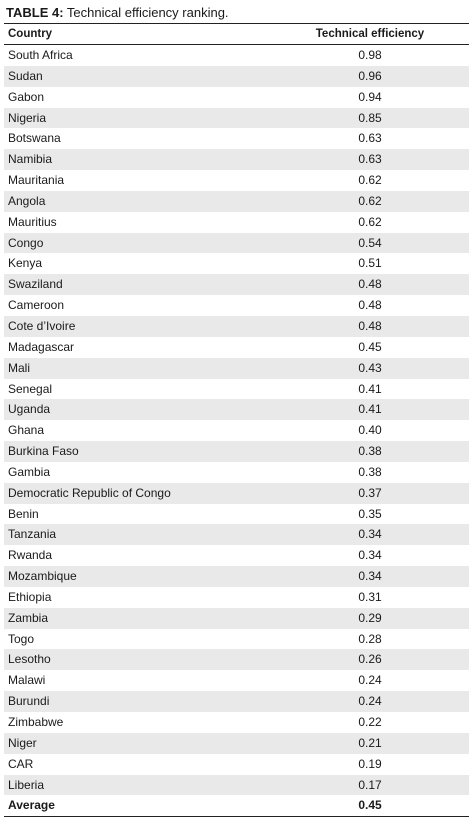  I want to click on cell-country: Namibia, so click(30, 159).